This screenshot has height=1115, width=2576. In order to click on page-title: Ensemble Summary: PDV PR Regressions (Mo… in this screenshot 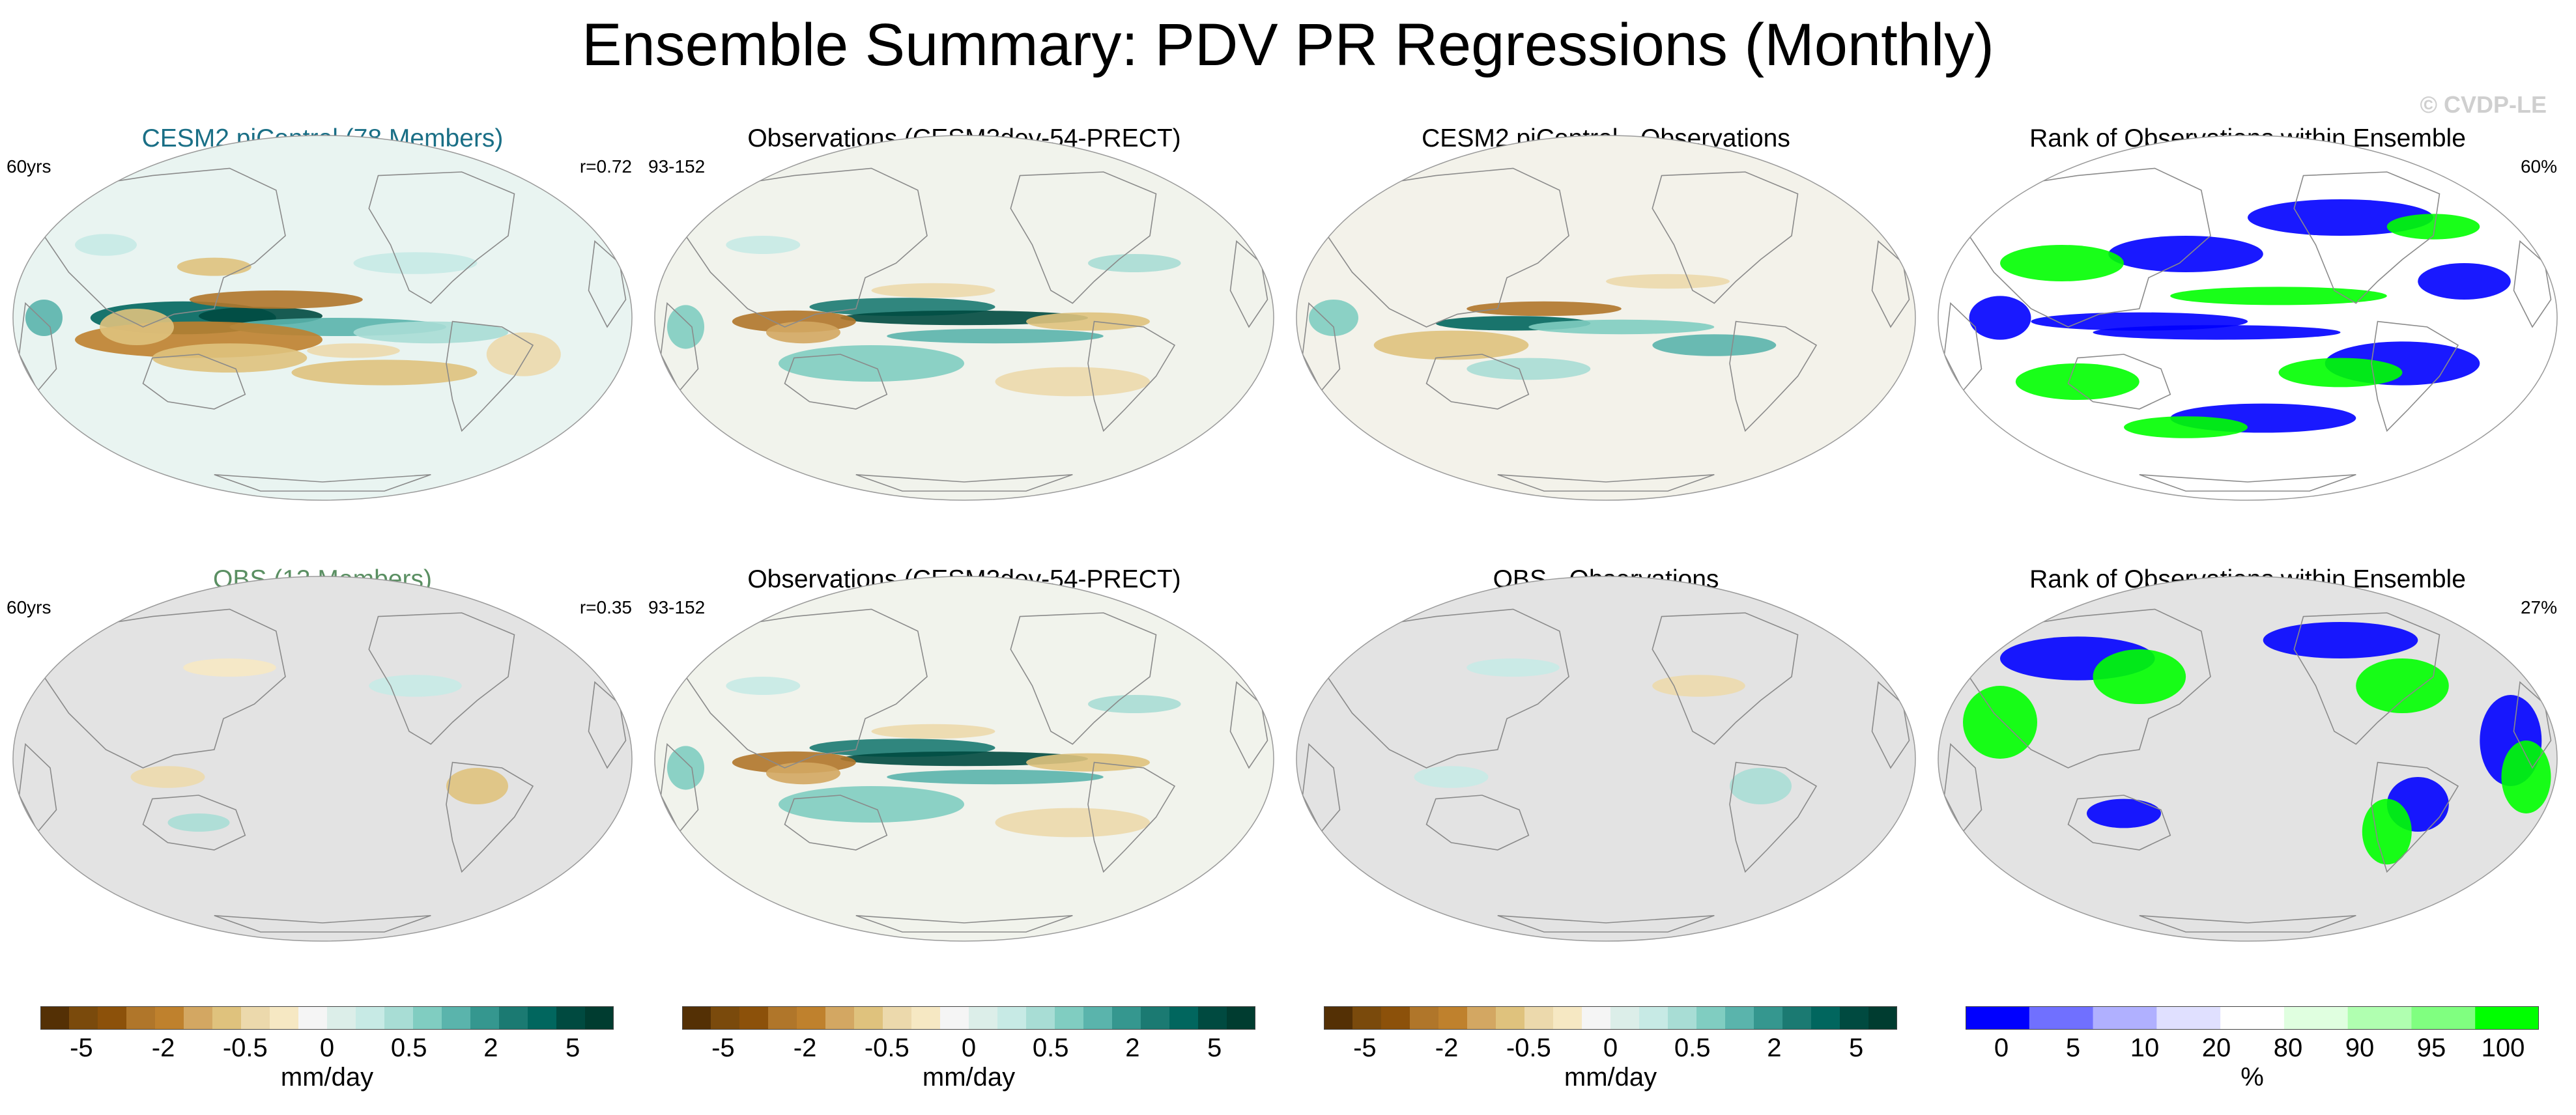, I will do `click(1288, 45)`.